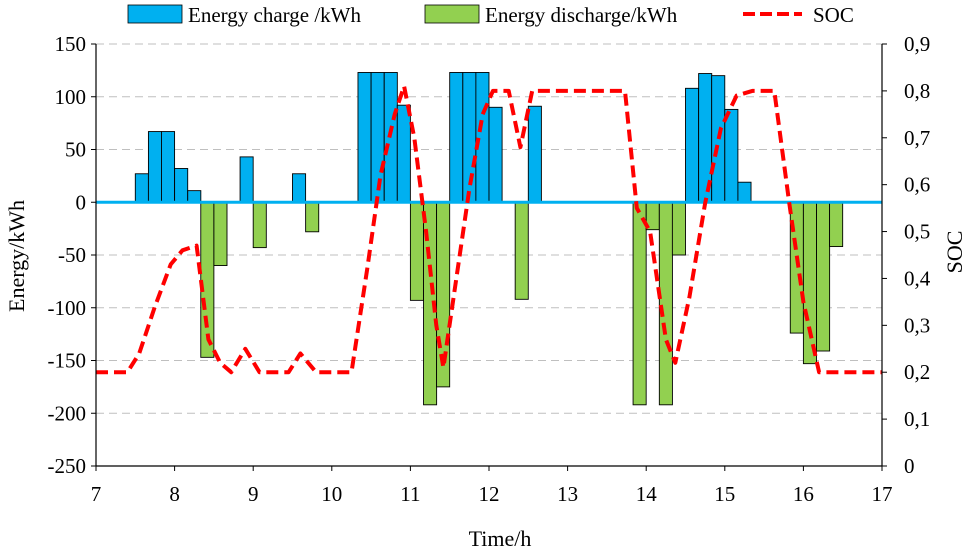 This screenshot has width=972, height=553. Describe the element at coordinates (917, 232) in the screenshot. I see `y2-tick-label-4: 0,5` at that location.